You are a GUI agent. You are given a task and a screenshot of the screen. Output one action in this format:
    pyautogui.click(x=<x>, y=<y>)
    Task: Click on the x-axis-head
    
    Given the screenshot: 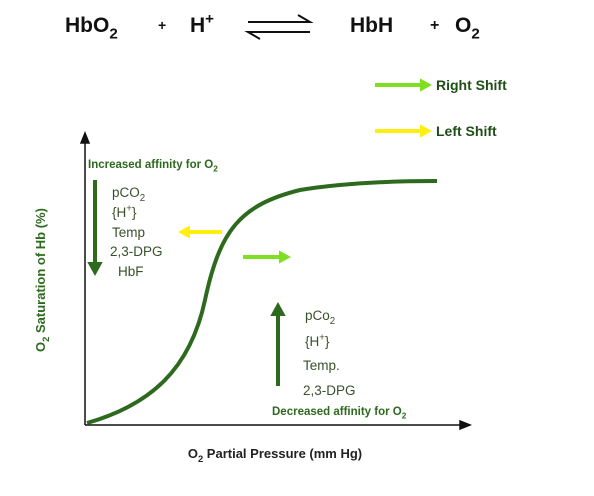 What is the action you would take?
    pyautogui.click(x=466, y=425)
    